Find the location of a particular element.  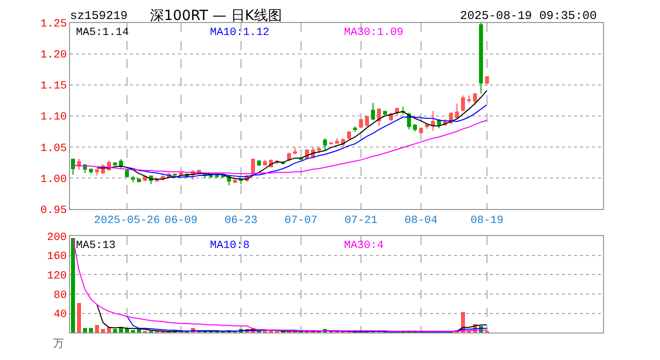

y-tick-label: 0.95 is located at coordinates (53, 210).